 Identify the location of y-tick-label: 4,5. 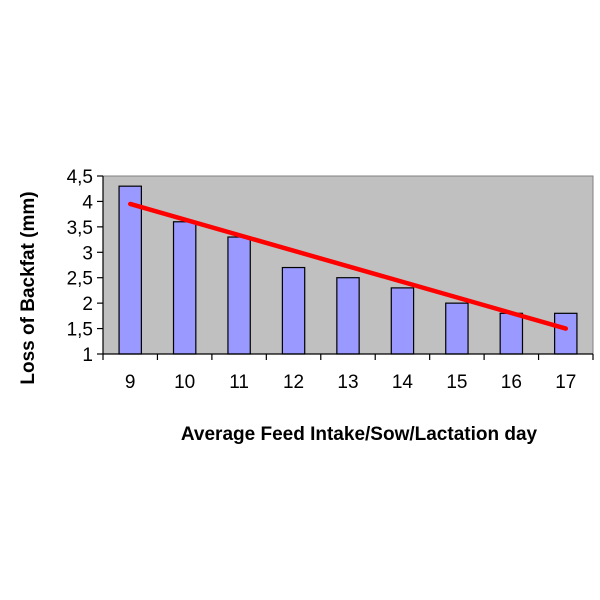
(80, 177).